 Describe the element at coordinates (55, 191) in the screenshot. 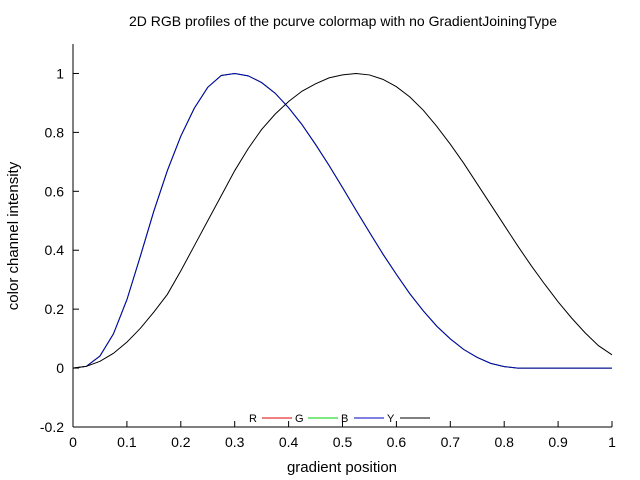

I see `y-tick-label: 0.6` at that location.